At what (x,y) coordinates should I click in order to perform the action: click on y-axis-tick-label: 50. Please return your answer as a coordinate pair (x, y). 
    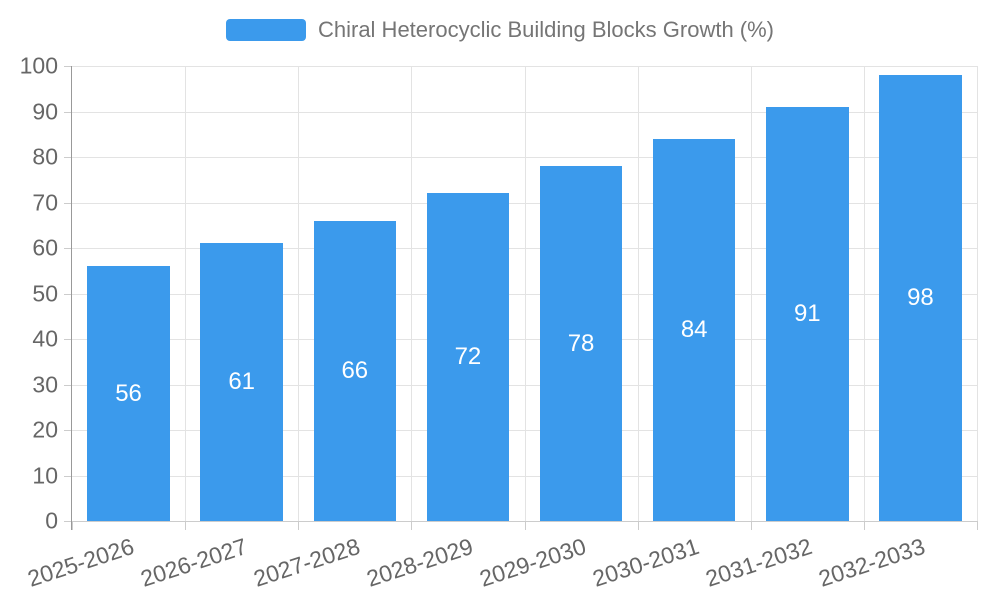
    Looking at the image, I should click on (45, 293).